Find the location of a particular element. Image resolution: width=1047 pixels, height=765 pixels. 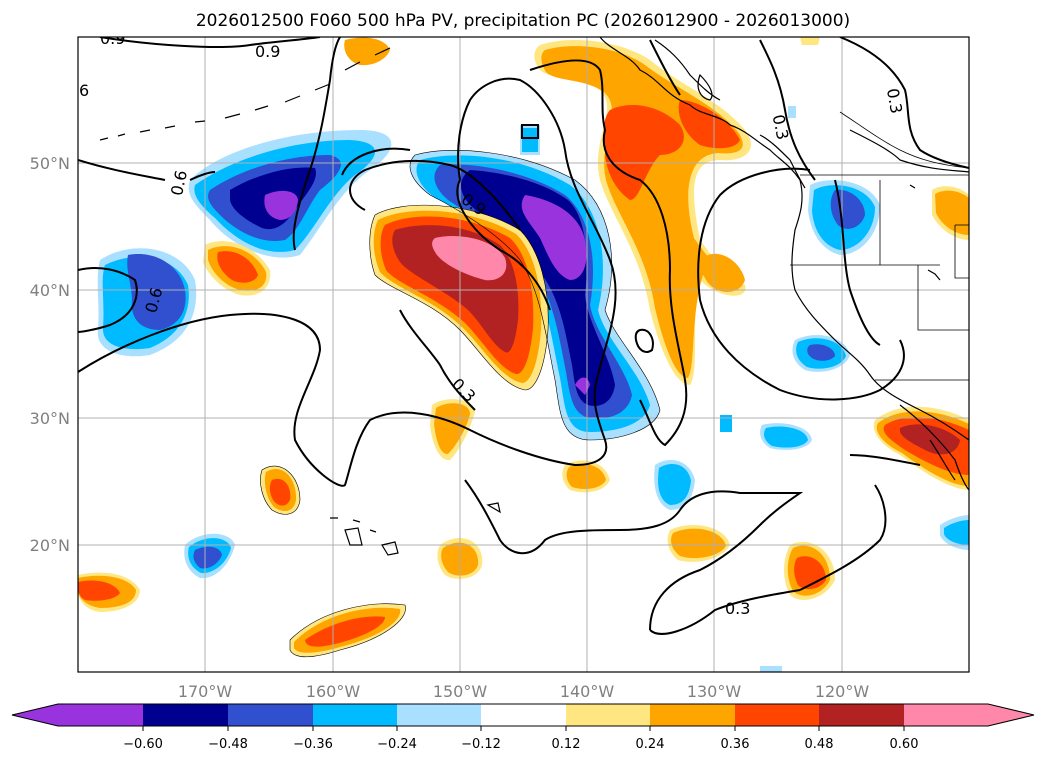

lon-tick-labels: 170°W 160°W 150°W 140°W 130°W 120°W is located at coordinates (524, 691).